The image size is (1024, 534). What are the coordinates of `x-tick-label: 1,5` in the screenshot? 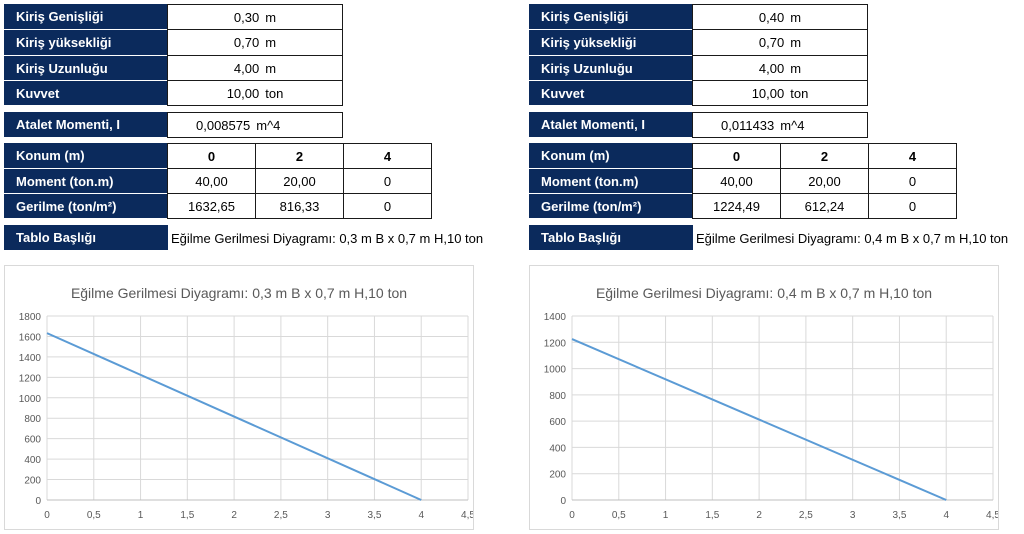 It's located at (187, 515).